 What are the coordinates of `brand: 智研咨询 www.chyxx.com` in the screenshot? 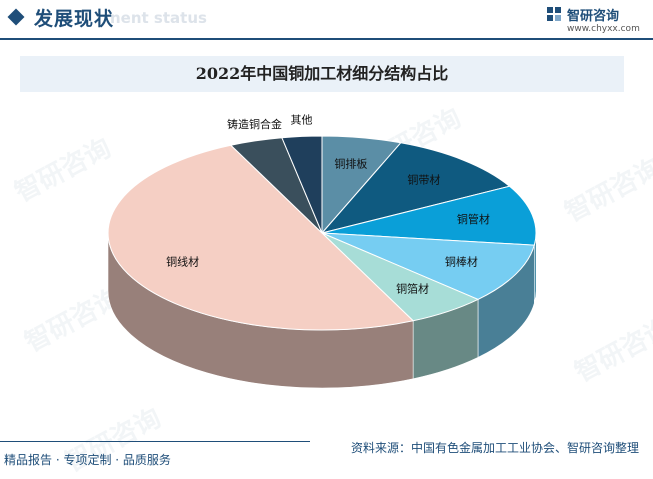 It's located at (593, 21).